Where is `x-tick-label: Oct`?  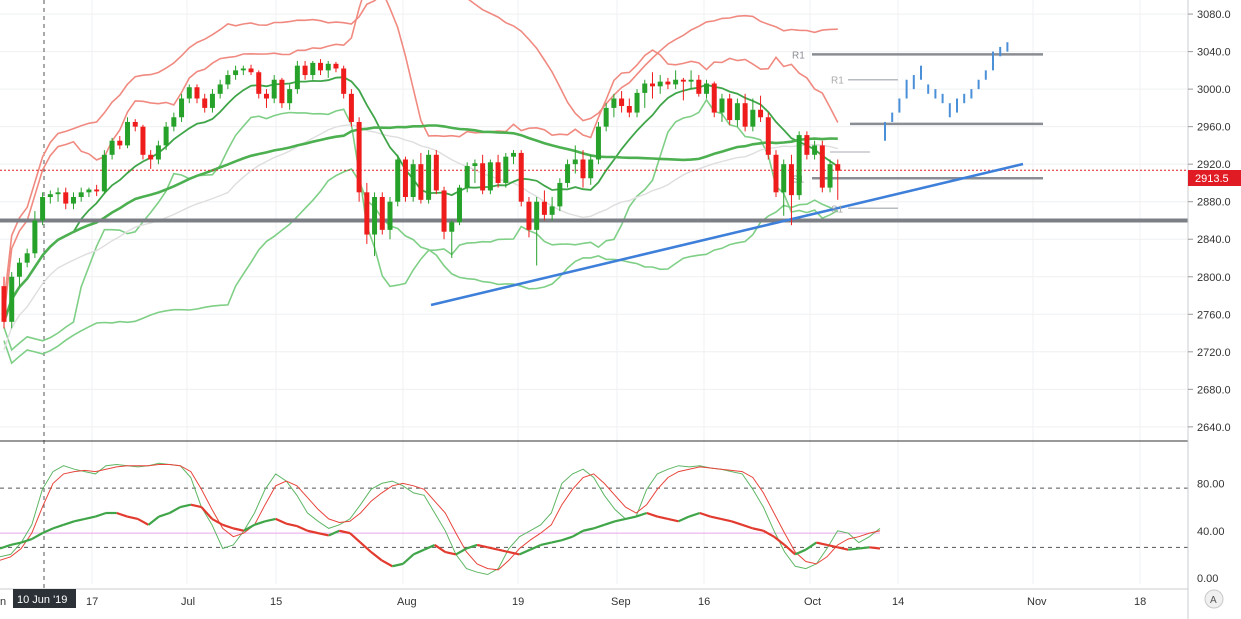
x-tick-label: Oct is located at coordinates (812, 602).